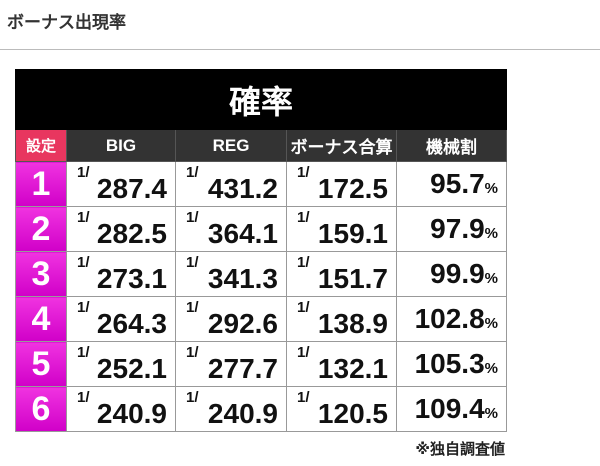 This screenshot has width=600, height=466. Describe the element at coordinates (66, 22) in the screenshot. I see `page-title: ボーナス出現率` at that location.